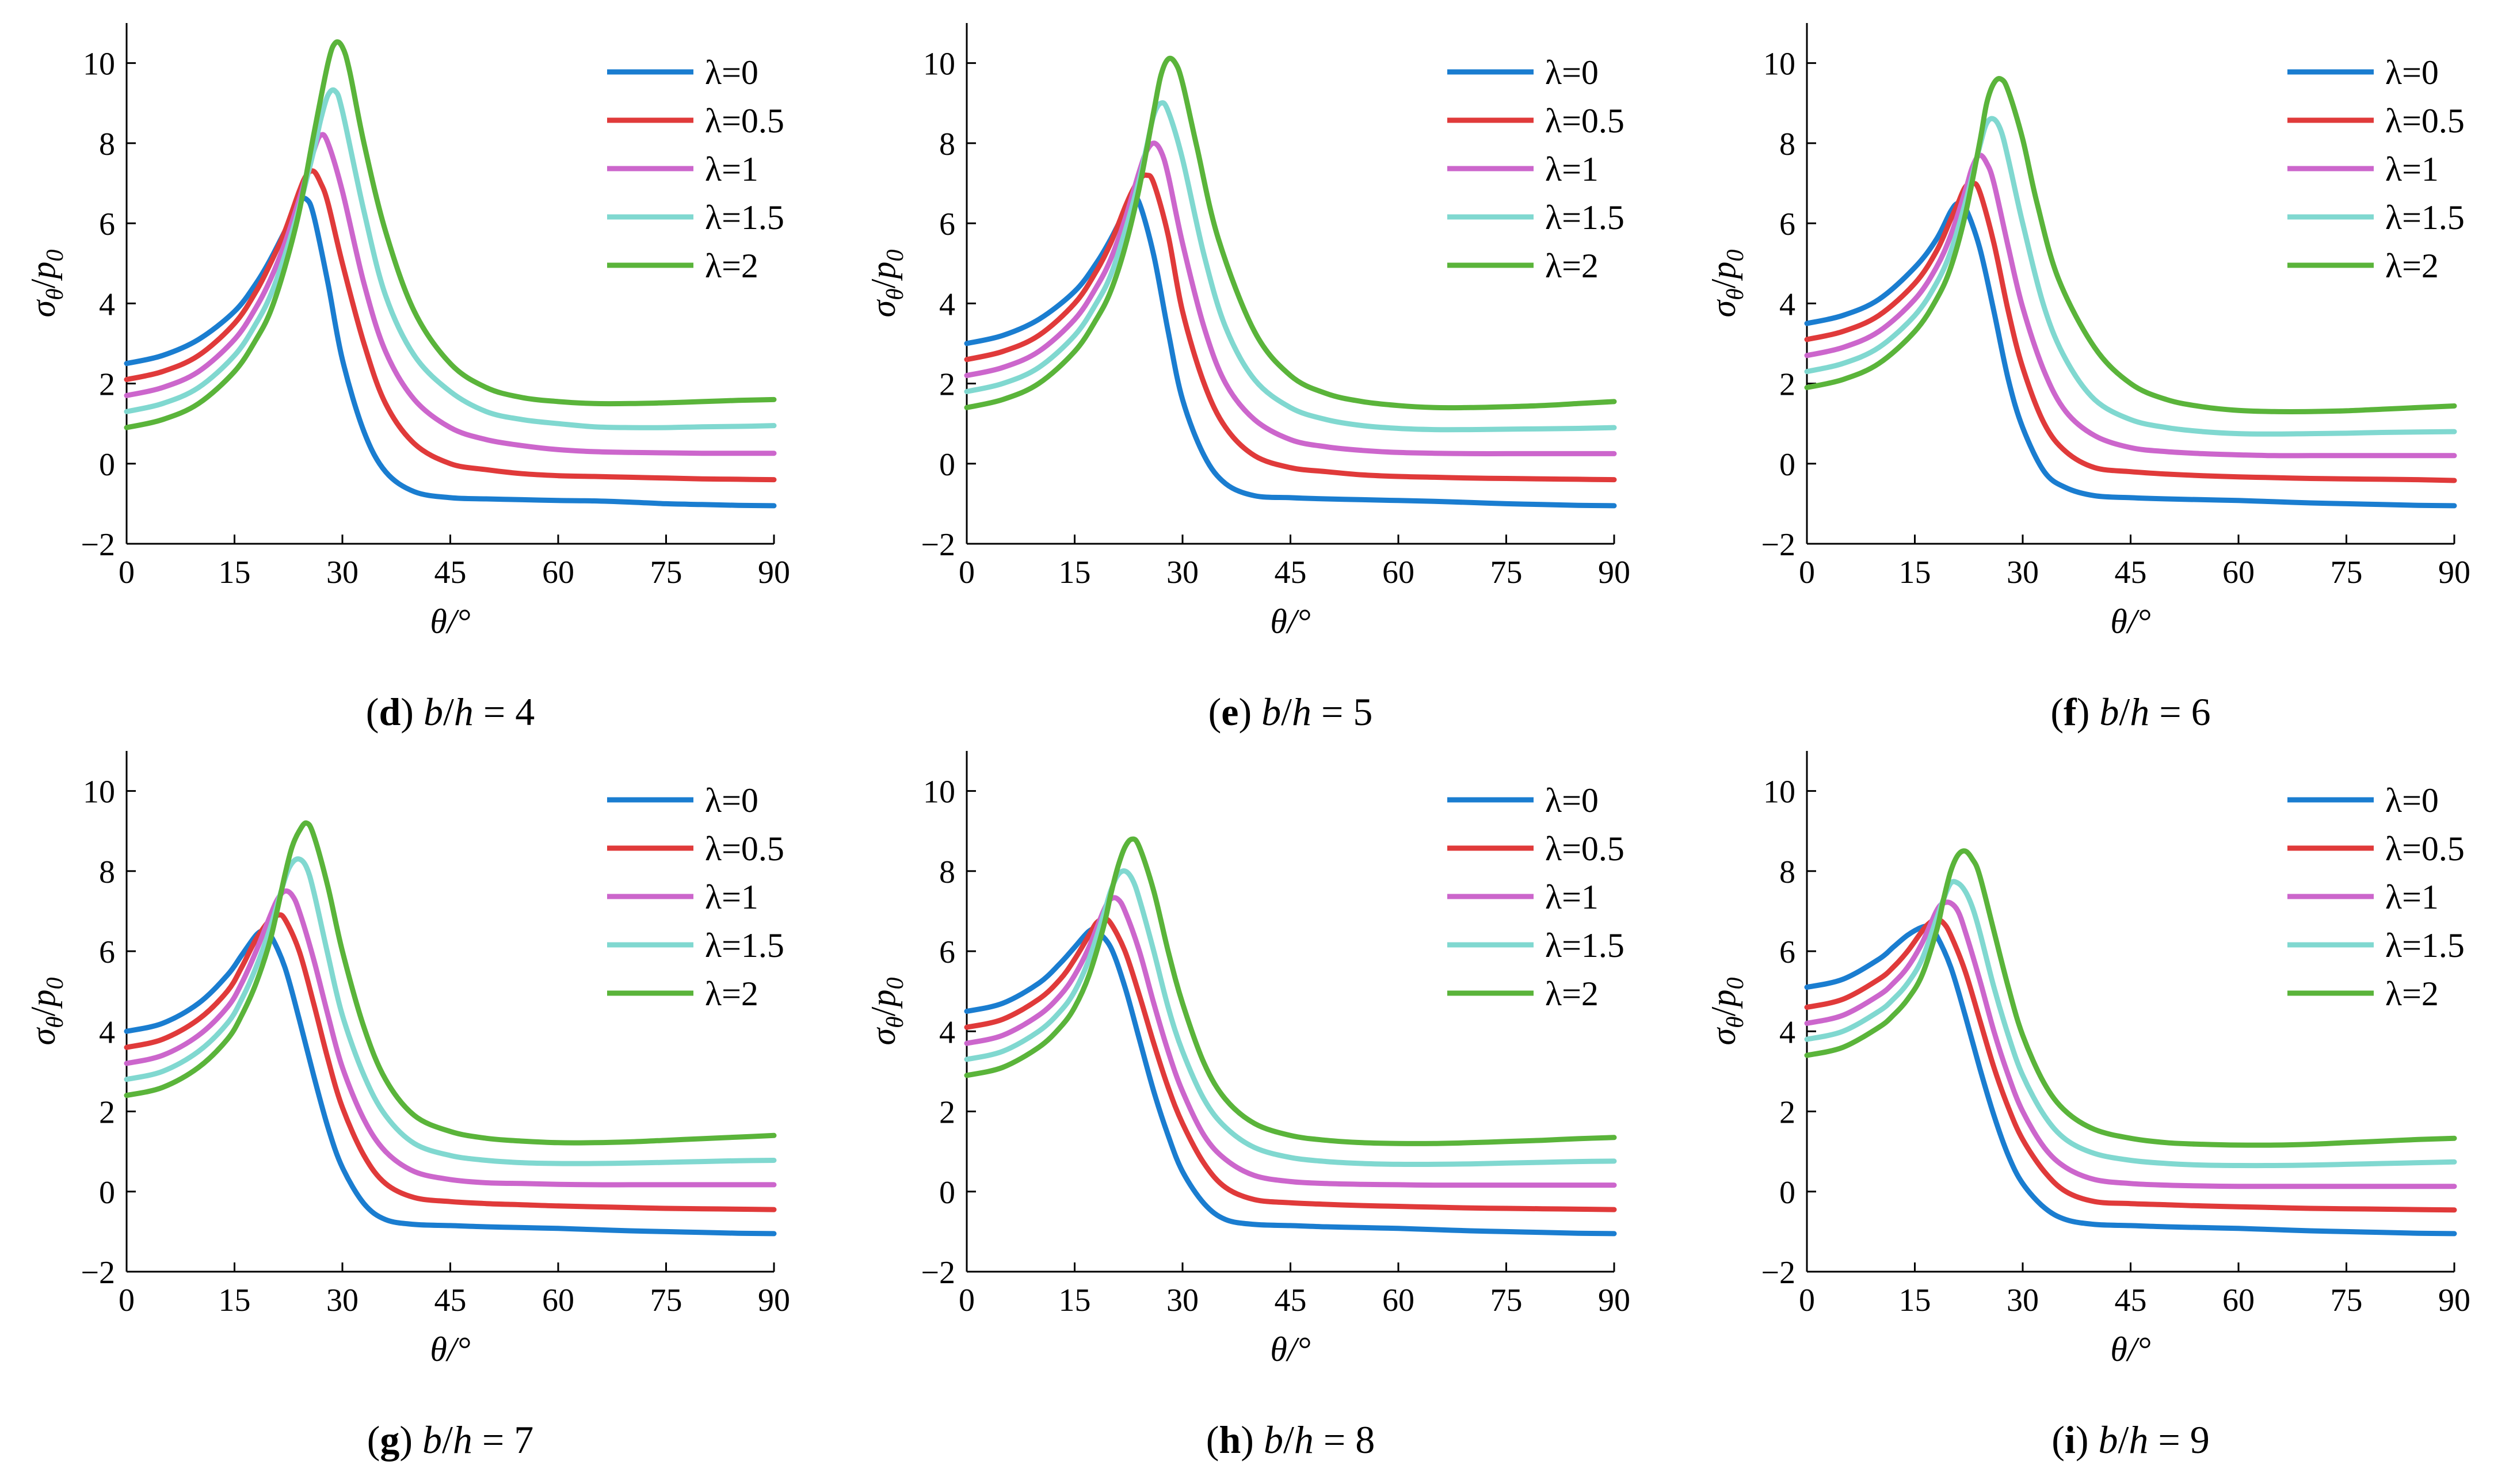 The height and width of the screenshot is (1484, 2494). Describe the element at coordinates (1229, 712) in the screenshot. I see `caption-letter: e` at that location.